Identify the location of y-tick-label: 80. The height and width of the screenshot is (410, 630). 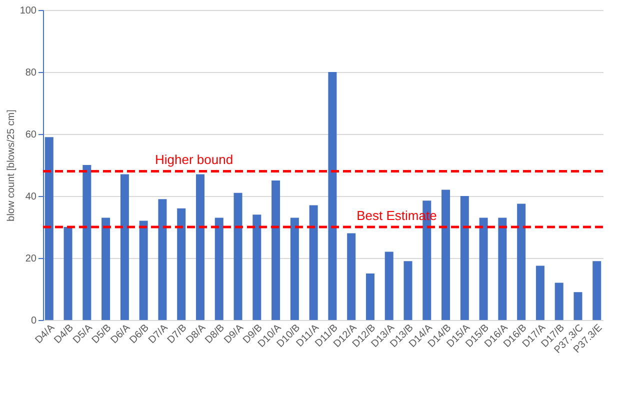
(31, 73).